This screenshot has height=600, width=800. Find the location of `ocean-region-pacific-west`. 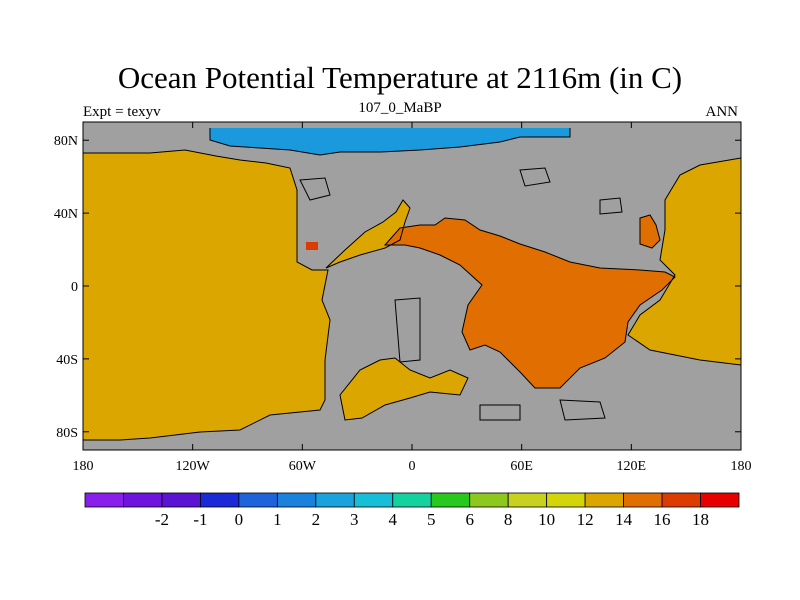

ocean-region-pacific-west is located at coordinates (206, 295).